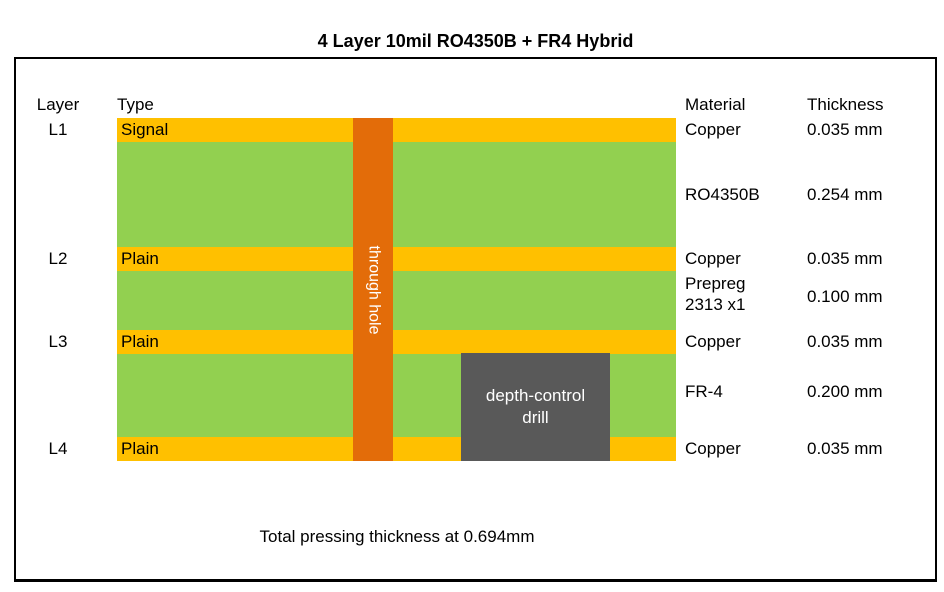  Describe the element at coordinates (845, 296) in the screenshot. I see `thickness-label-prepreg: 0.100 mm` at that location.